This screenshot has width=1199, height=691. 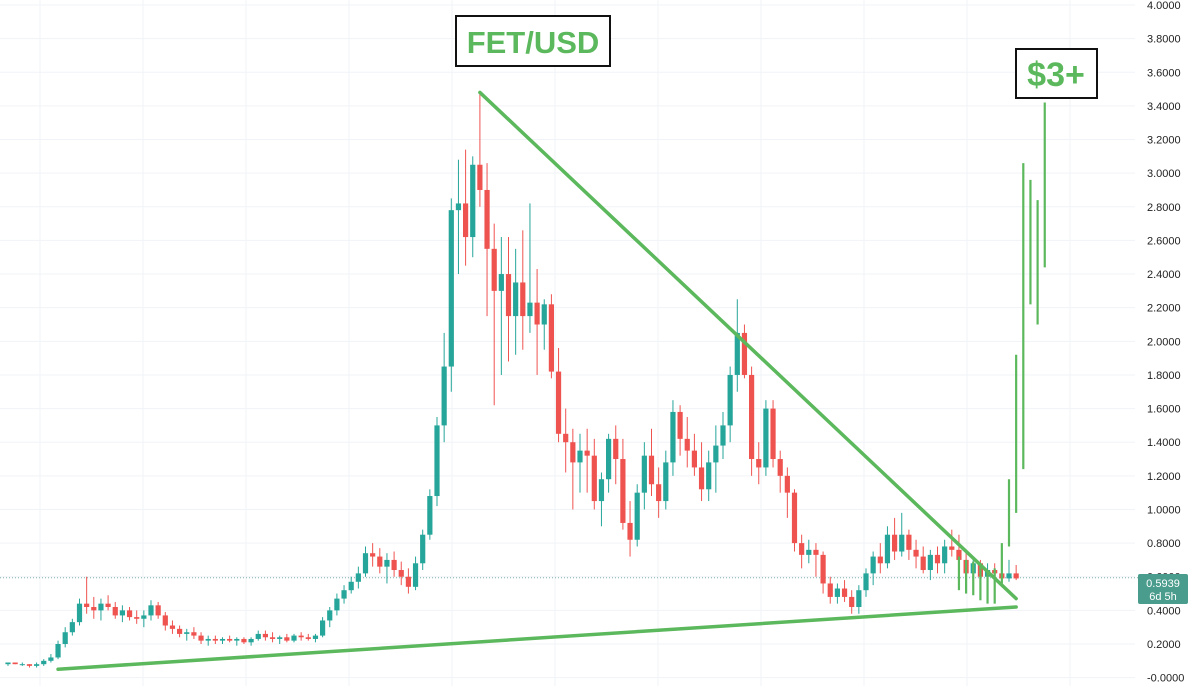 I want to click on y-tick-label: 0.8000, so click(x=1164, y=544).